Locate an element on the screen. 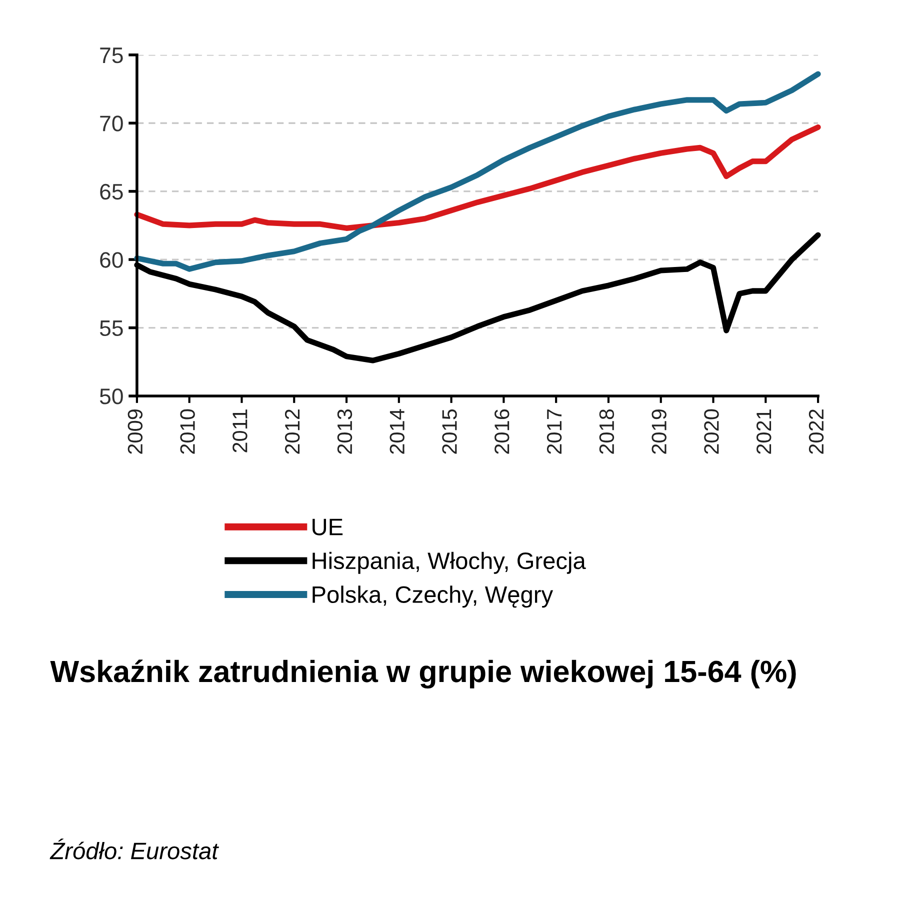 This screenshot has height=900, width=913. x-tick-label: 2015 is located at coordinates (449, 431).